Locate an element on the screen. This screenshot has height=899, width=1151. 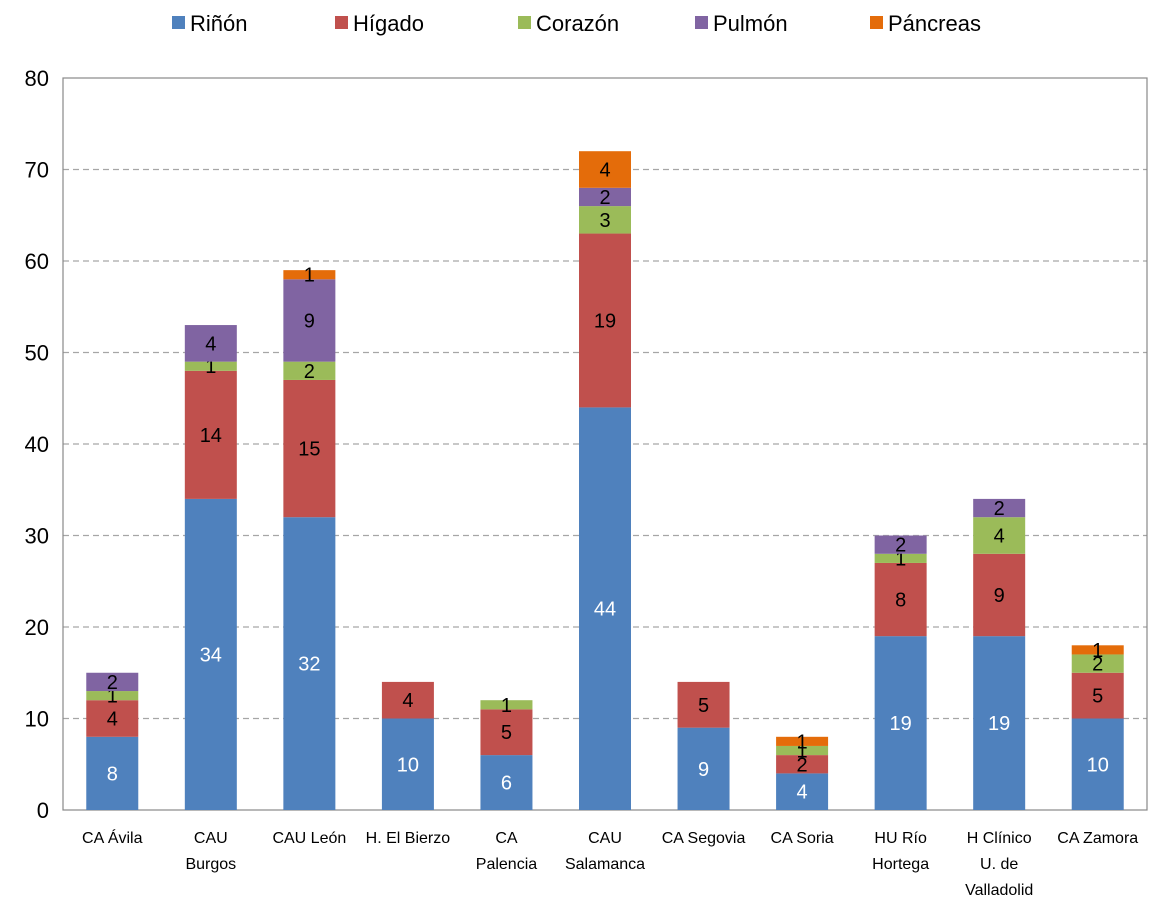
x-tick-label-line: HU Río is located at coordinates (900, 838).